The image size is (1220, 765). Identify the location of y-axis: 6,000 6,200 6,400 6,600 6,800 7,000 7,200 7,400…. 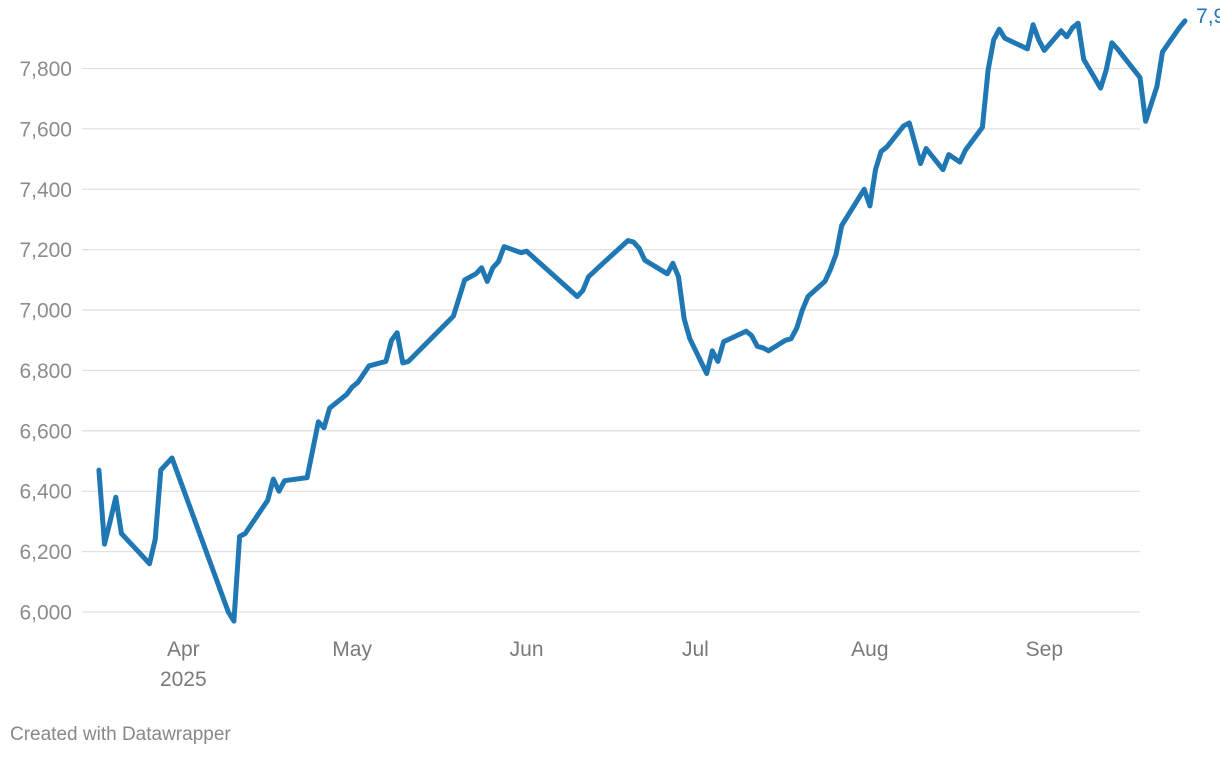
(45, 341).